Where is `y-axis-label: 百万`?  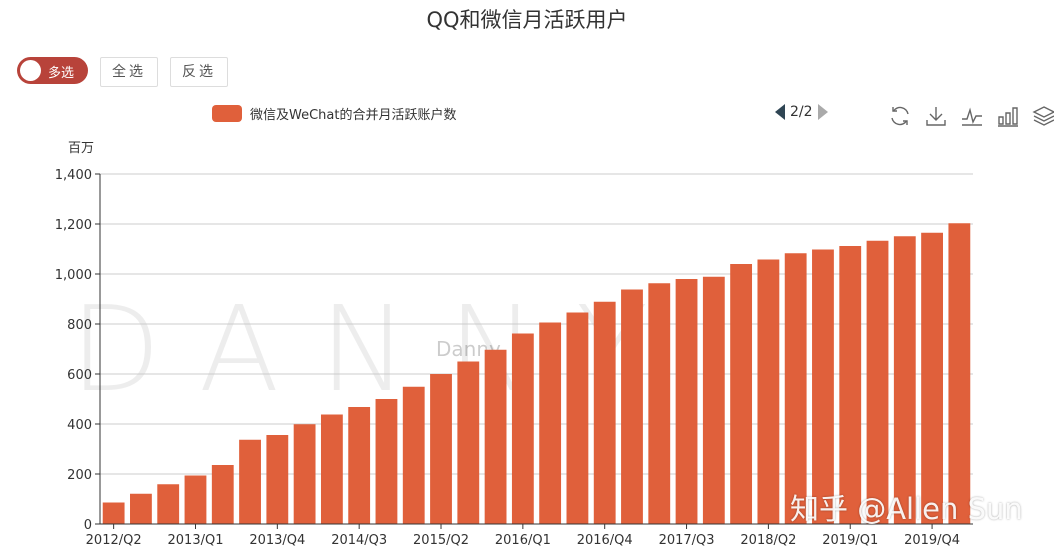 y-axis-label: 百万 is located at coordinates (81, 148).